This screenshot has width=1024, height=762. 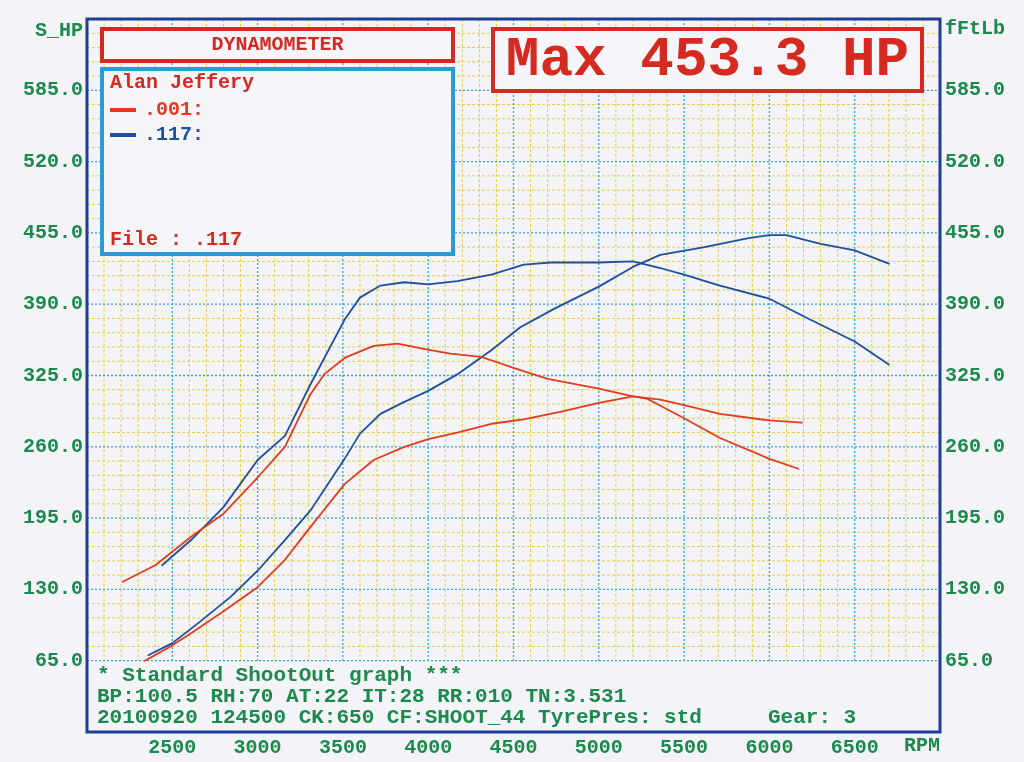 I want to click on annotation: File : .117, so click(x=176, y=239).